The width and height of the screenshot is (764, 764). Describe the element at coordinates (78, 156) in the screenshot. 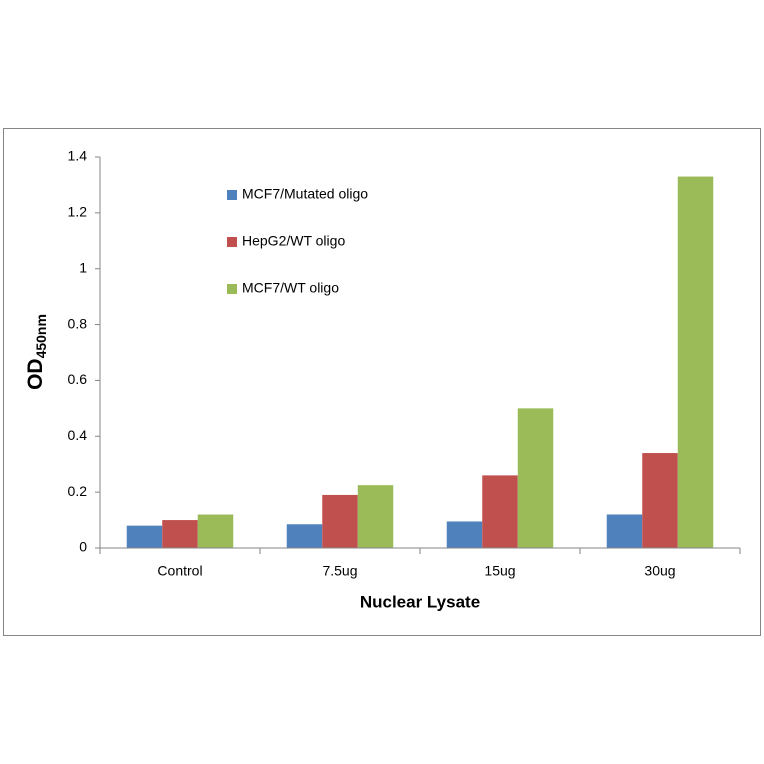

I see `y-tick-label: 1.4` at that location.